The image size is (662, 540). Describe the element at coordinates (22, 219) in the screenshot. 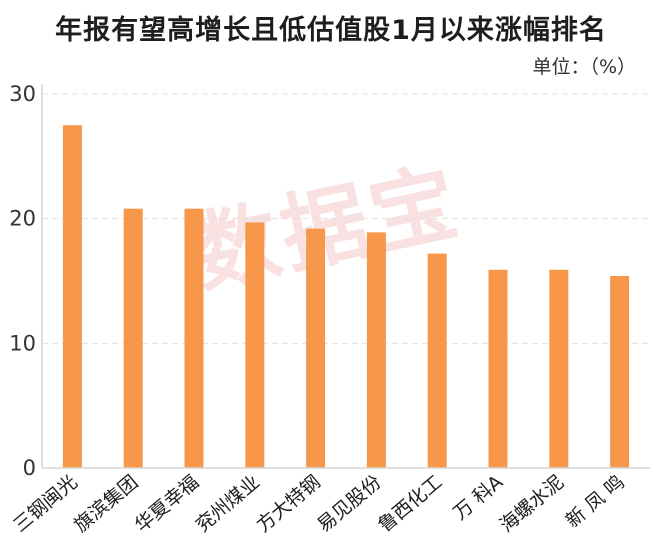

I see `y-tick-label: 20` at that location.